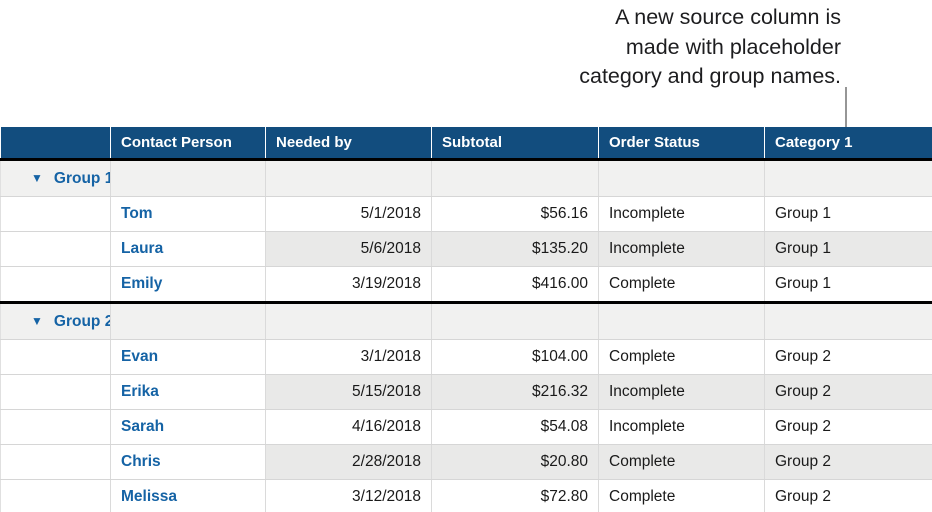 Image resolution: width=932 pixels, height=512 pixels. I want to click on table-row: Emily 3/19/2018 $416.00 Complete Group 1, so click(466, 284).